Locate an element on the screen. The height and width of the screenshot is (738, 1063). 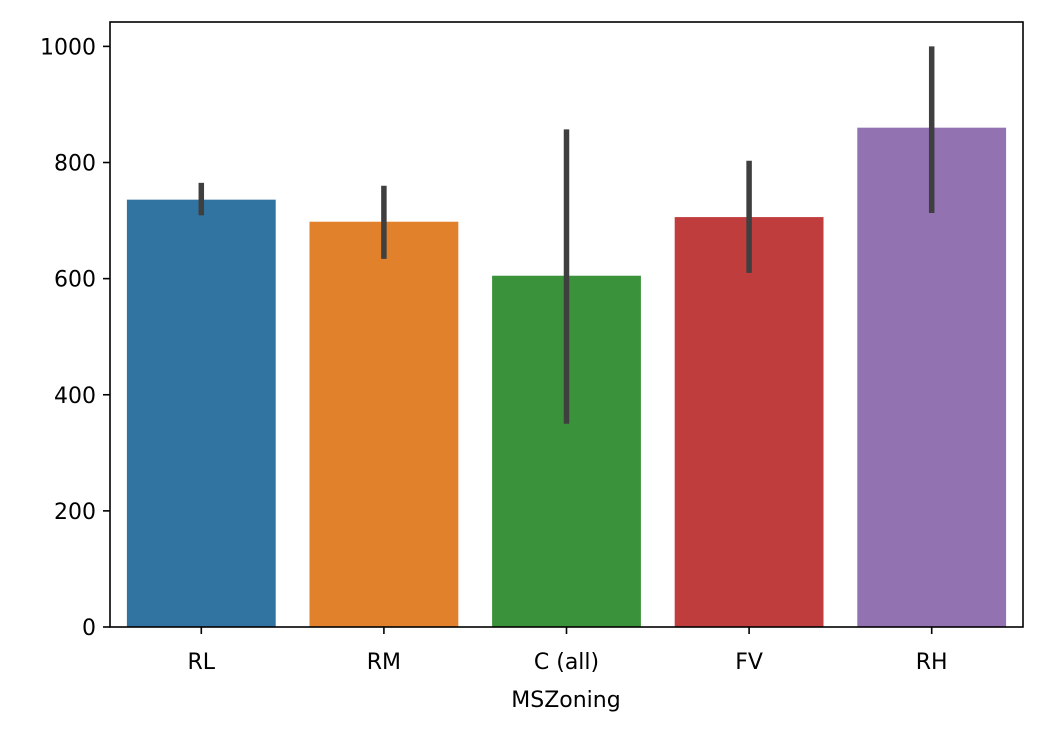
y-tick-label: 200 is located at coordinates (75, 512).